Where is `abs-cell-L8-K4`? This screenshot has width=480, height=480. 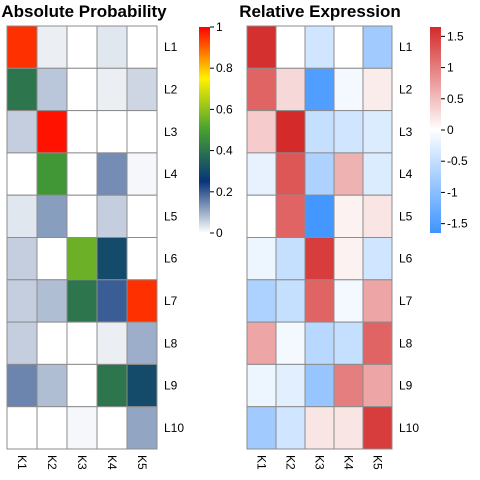
abs-cell-L8-K4 is located at coordinates (112, 343).